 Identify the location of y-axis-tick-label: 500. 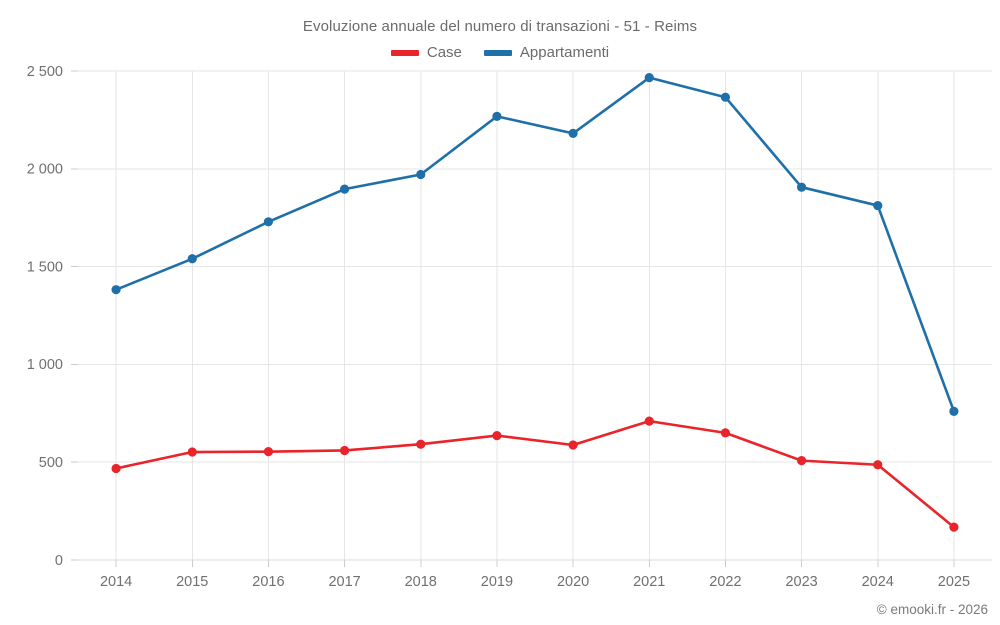
(51, 463).